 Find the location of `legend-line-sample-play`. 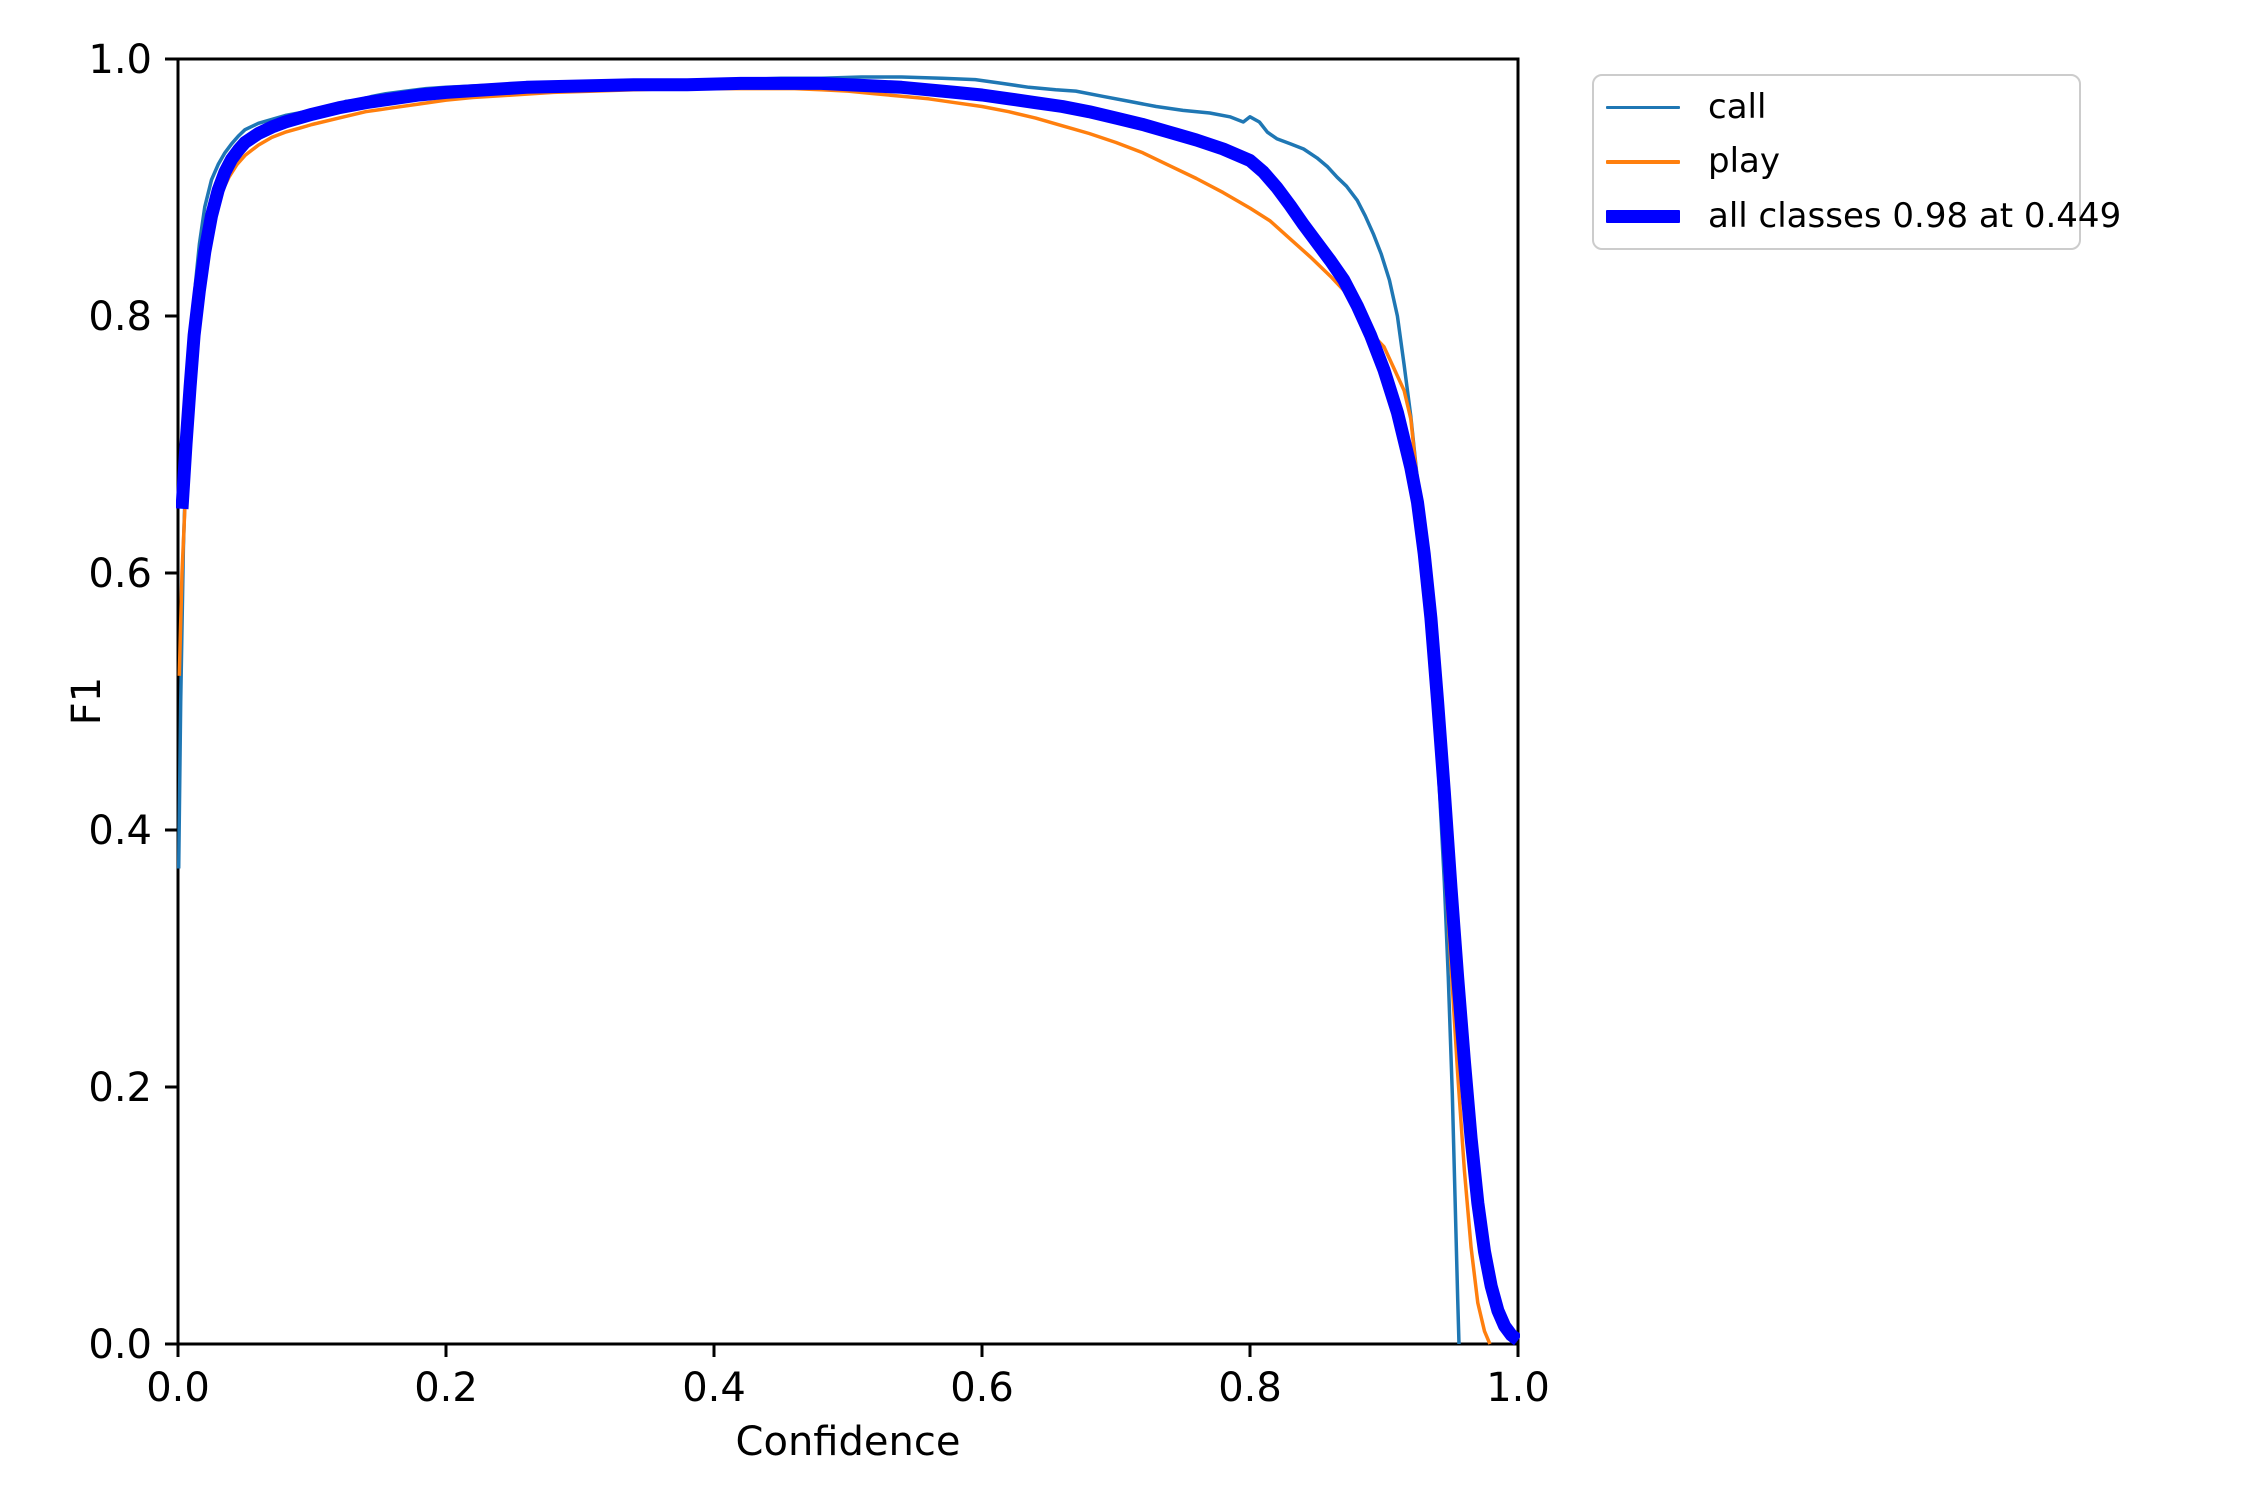

legend-line-sample-play is located at coordinates (1643, 162).